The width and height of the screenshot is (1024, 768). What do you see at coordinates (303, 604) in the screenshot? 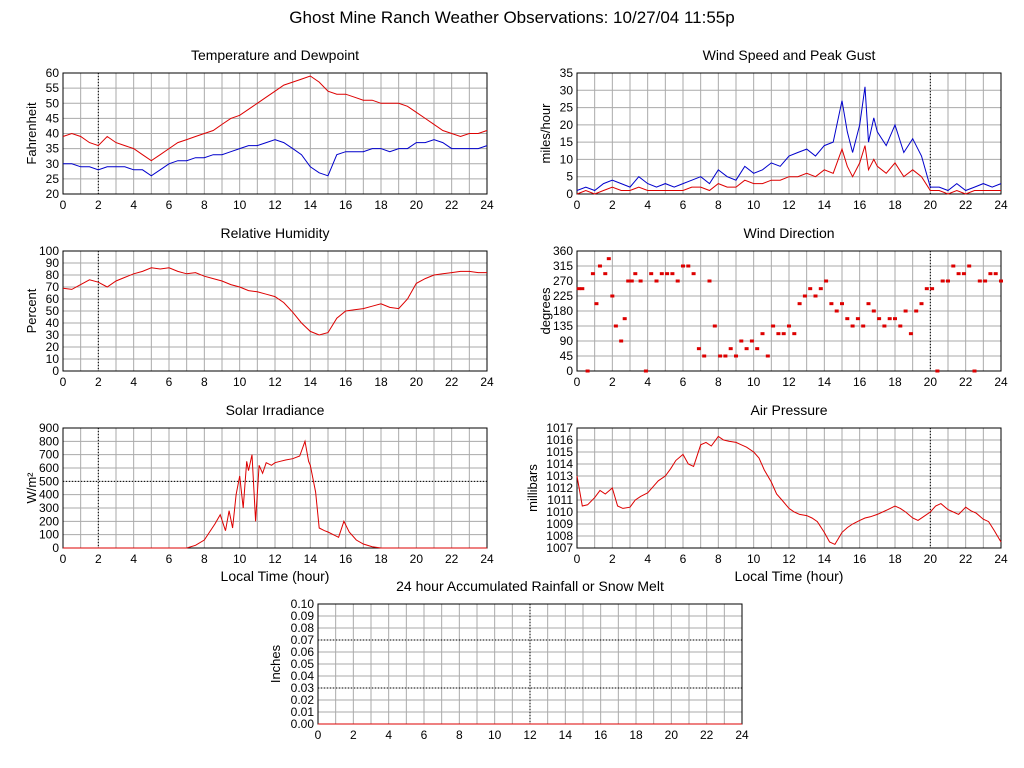
I see `y-tick-label: 0.10` at bounding box center [303, 604].